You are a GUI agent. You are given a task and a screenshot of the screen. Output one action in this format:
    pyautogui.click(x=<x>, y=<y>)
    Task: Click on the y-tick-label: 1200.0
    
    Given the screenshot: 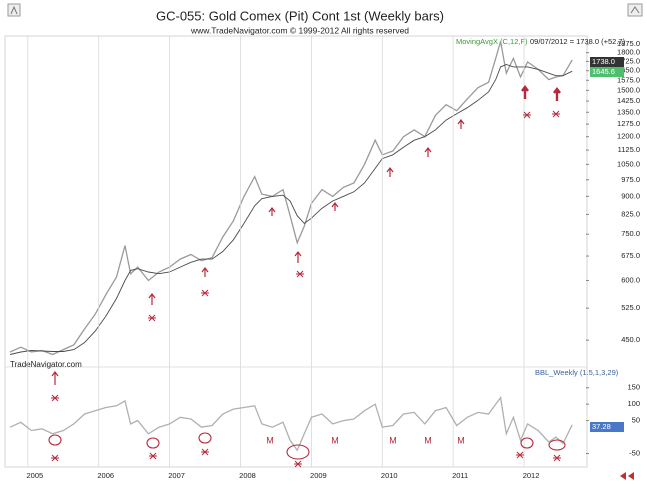 What is the action you would take?
    pyautogui.click(x=628, y=136)
    